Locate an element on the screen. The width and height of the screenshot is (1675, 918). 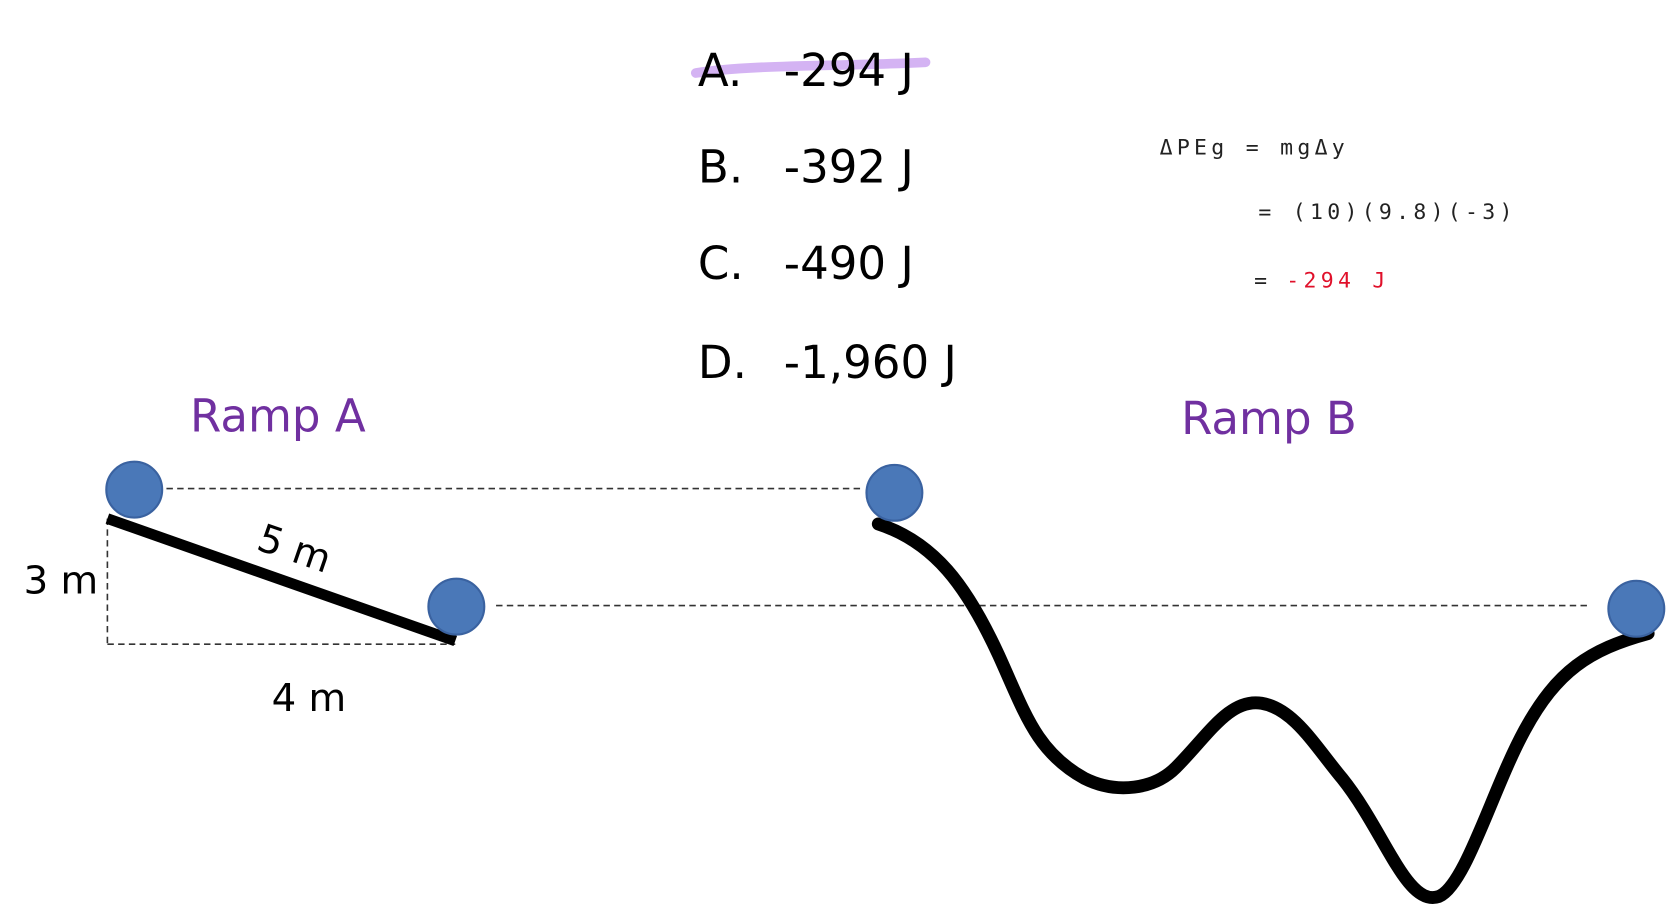
option-value: -392 J is located at coordinates (849, 167).